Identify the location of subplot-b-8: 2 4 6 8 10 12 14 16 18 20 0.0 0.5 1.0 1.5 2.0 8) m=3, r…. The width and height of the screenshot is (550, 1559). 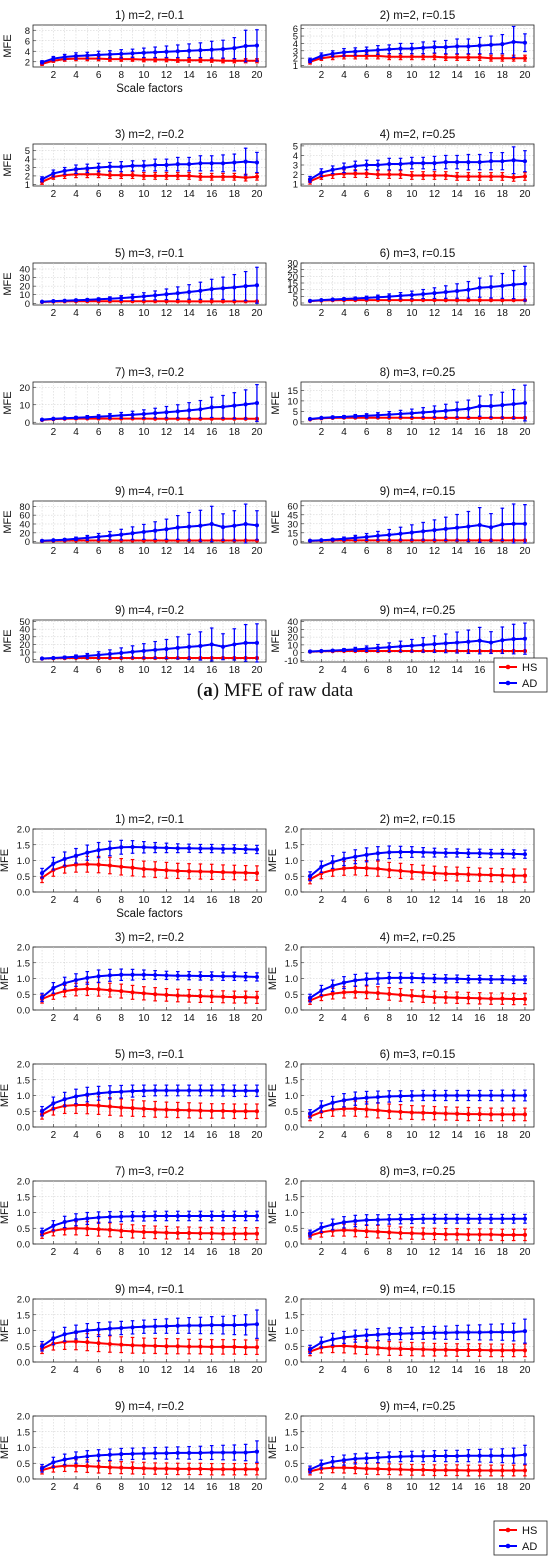
(401, 1212).